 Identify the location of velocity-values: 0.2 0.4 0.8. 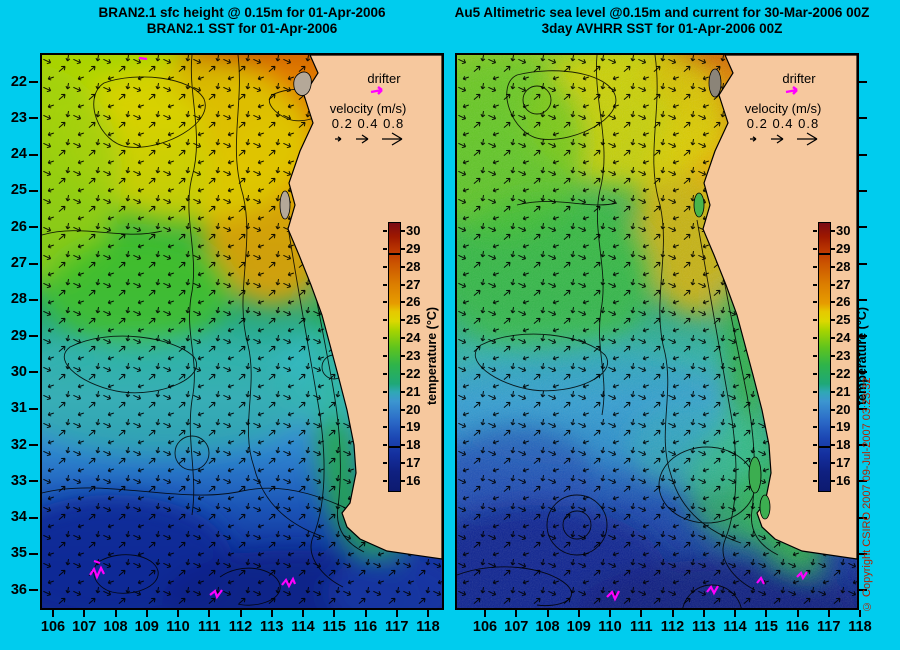
(783, 123).